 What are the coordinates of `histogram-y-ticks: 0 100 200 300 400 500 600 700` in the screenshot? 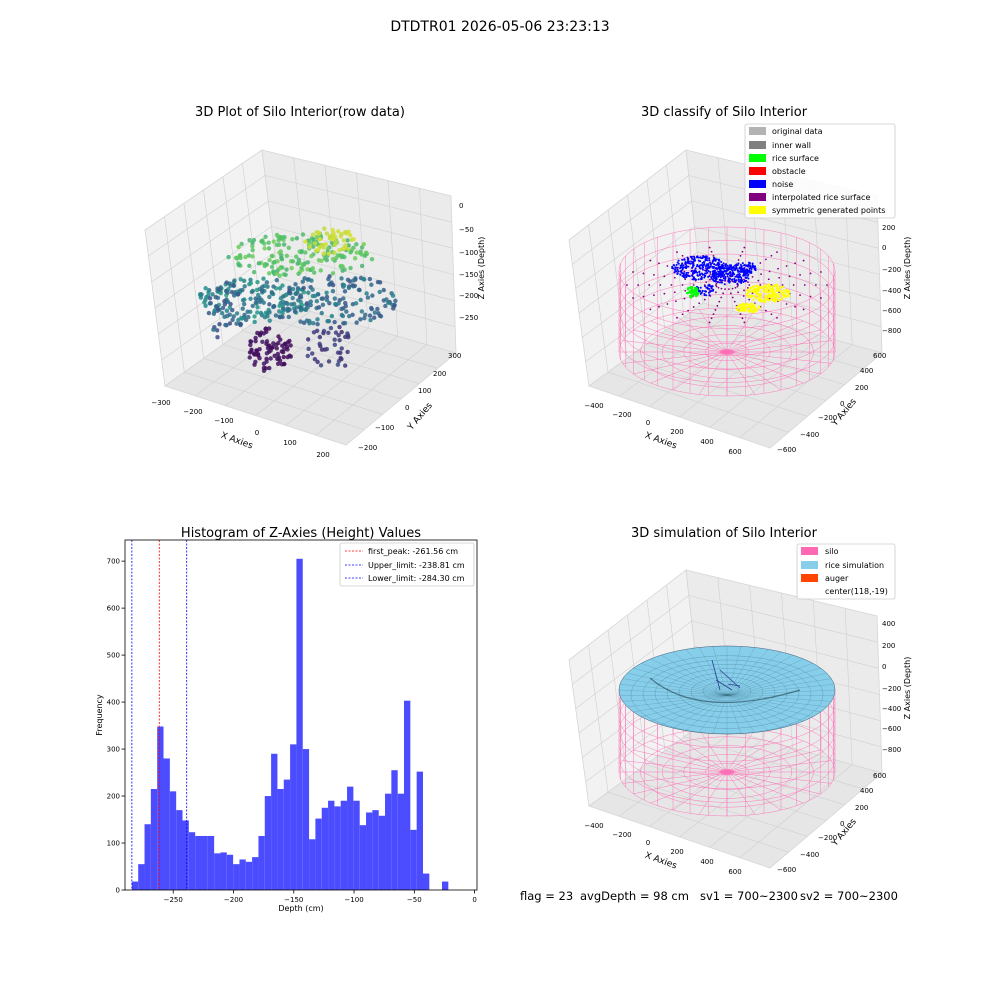 It's located at (116, 726).